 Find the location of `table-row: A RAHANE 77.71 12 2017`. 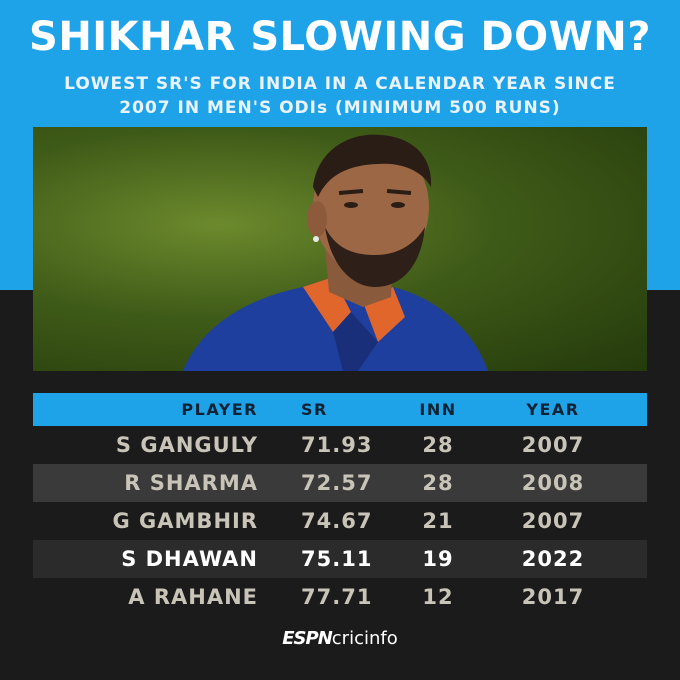

table-row: A RAHANE 77.71 12 2017 is located at coordinates (340, 597).